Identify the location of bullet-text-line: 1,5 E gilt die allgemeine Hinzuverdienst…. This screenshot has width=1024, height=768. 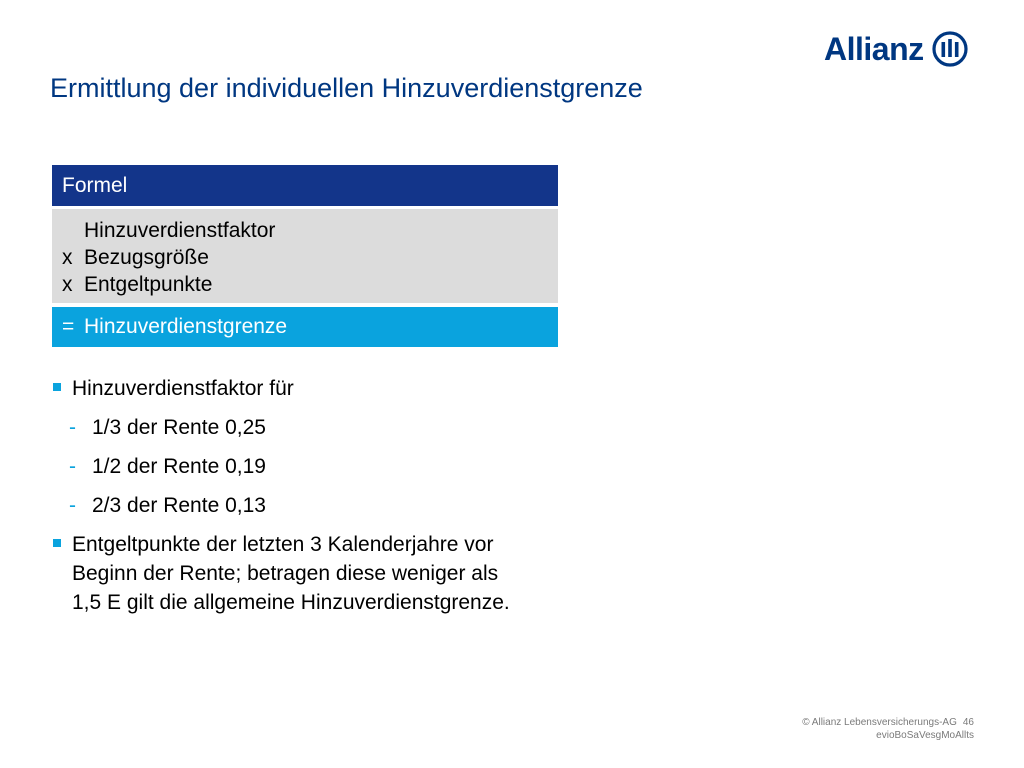
(291, 602).